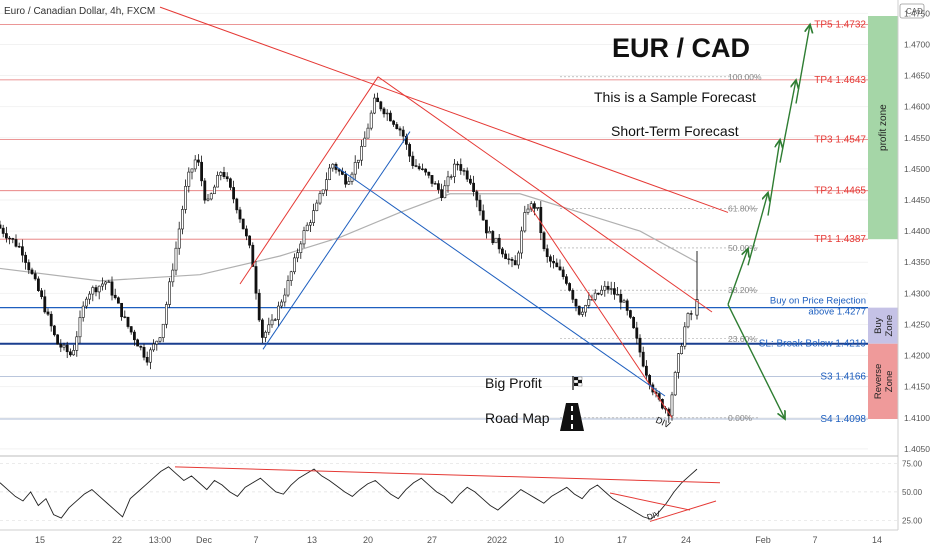 This screenshot has height=550, width=932. Describe the element at coordinates (517, 418) in the screenshot. I see `road-map-label: Road Map` at that location.